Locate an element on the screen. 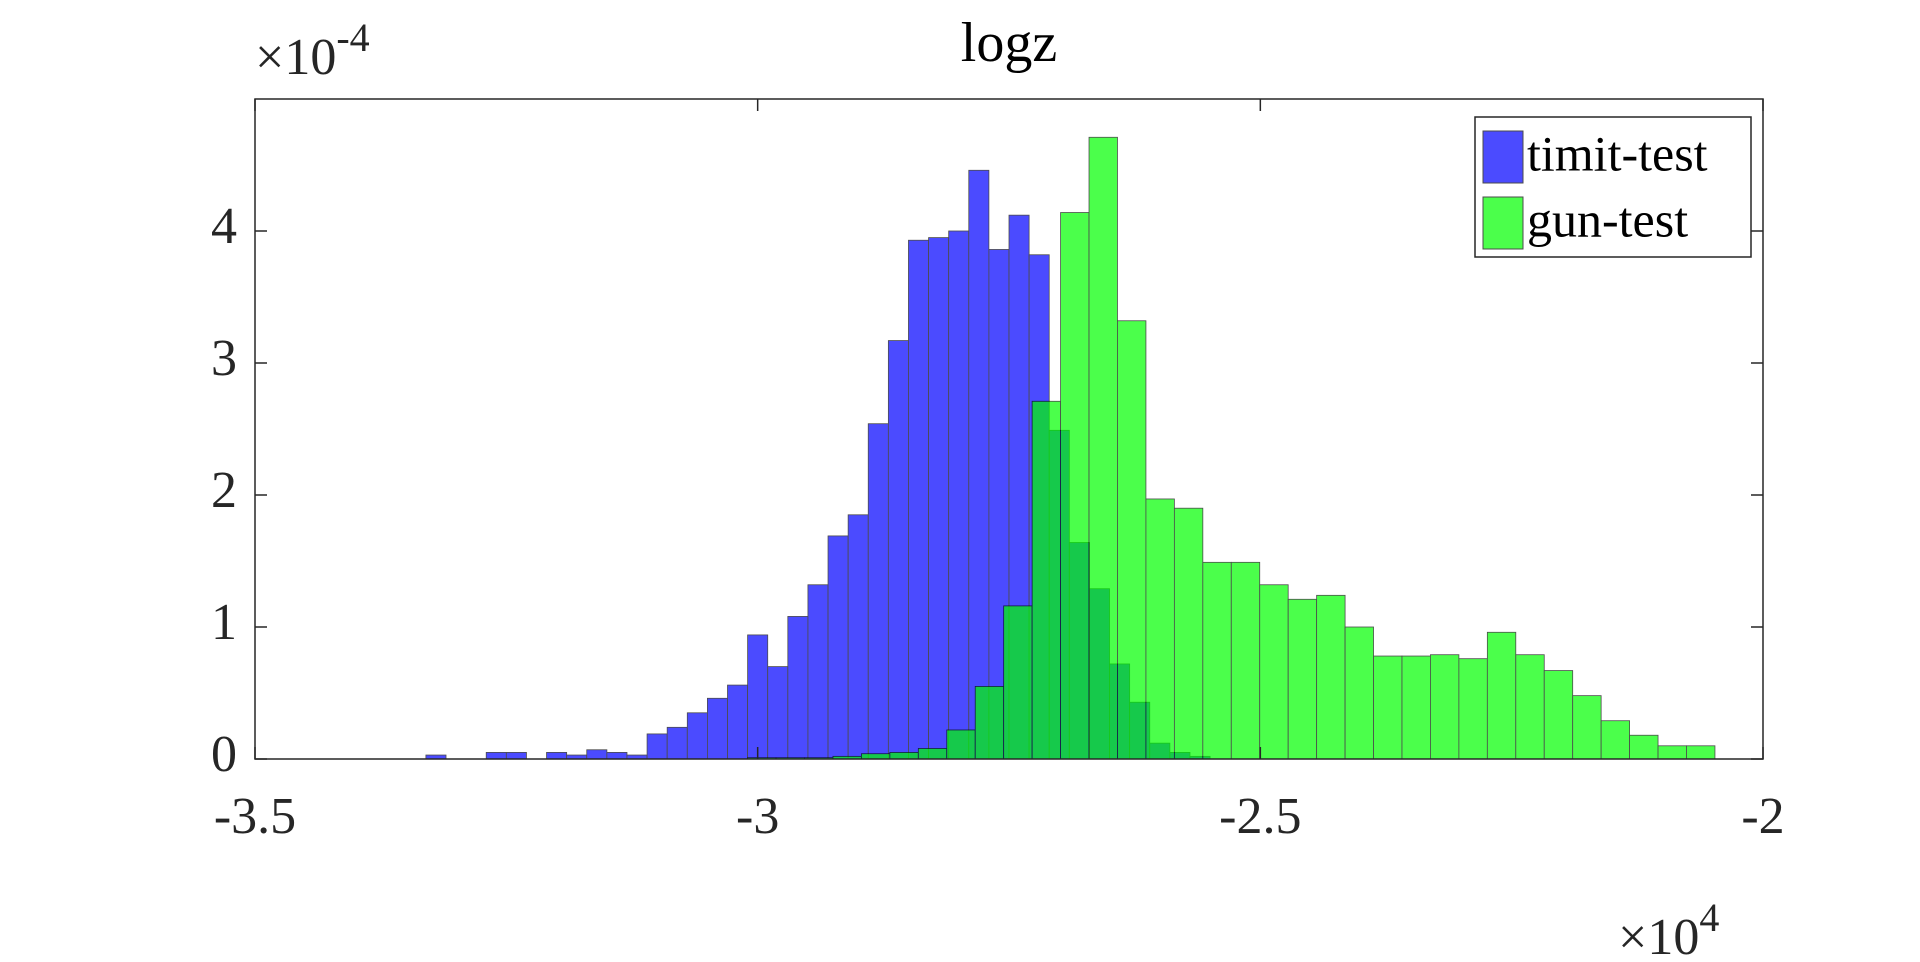  multiplier-exponent: -4 is located at coordinates (352, 37).